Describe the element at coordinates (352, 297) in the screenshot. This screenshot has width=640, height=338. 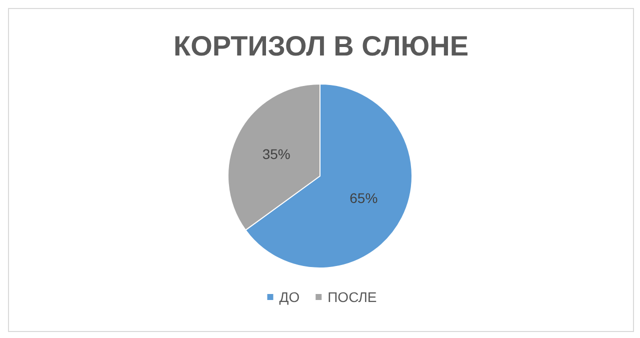
I see `legend-label: ПОСЛЕ` at that location.